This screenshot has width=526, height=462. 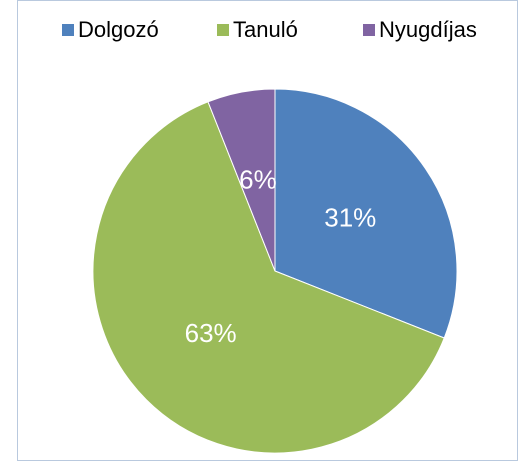 I want to click on legend-label: Dolgozó, so click(x=118, y=29).